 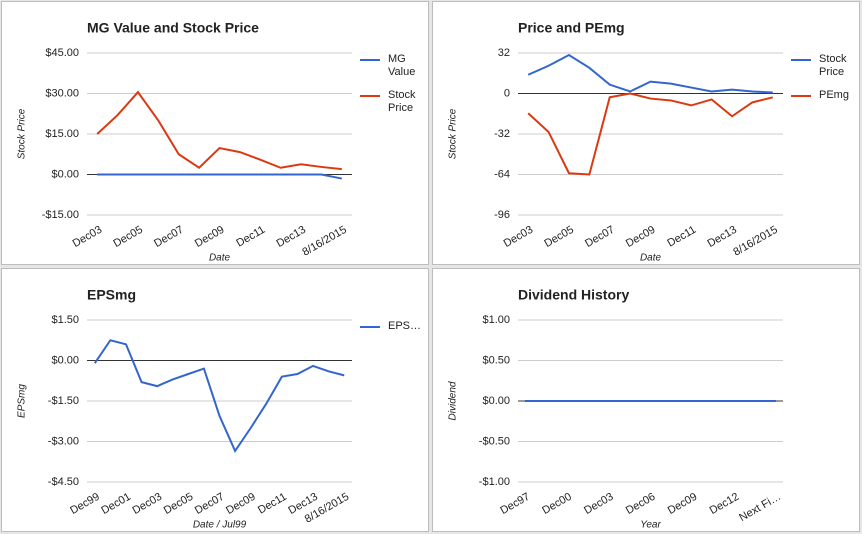 I want to click on y-axis-label: EPSmg, so click(x=22, y=401).